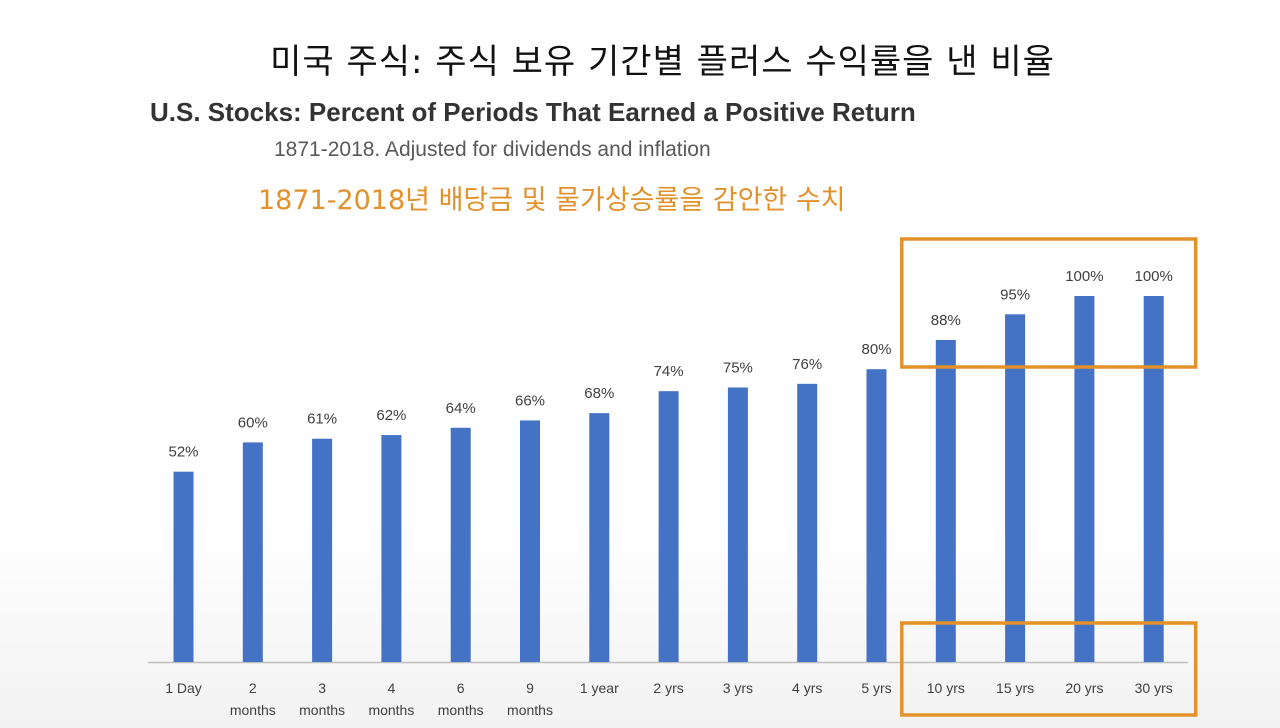 The width and height of the screenshot is (1280, 728). Describe the element at coordinates (1154, 688) in the screenshot. I see `x-tick-label: 30 yrs` at that location.